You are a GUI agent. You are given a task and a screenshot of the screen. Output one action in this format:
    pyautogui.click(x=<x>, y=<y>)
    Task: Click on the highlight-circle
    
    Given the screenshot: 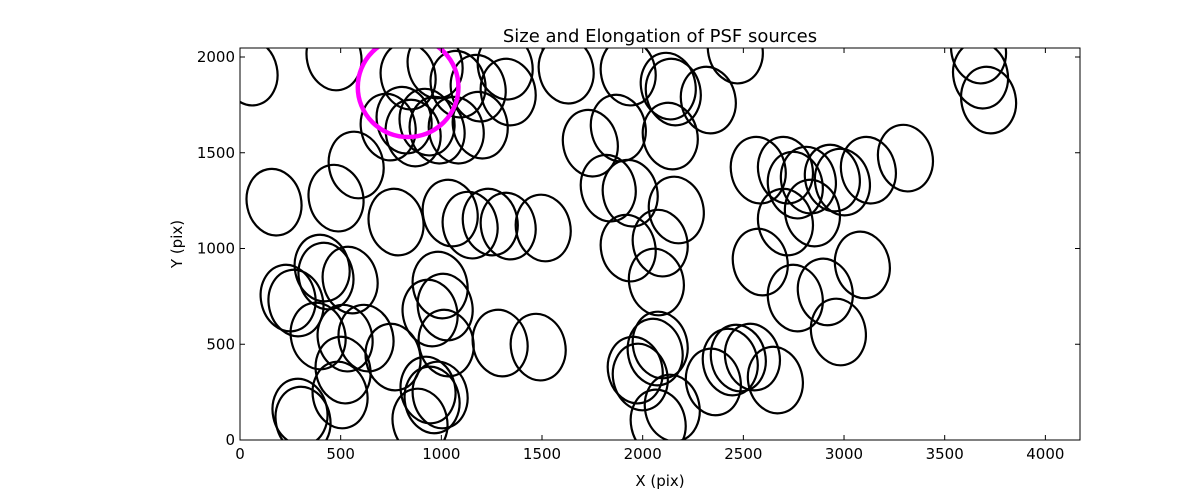 What is the action you would take?
    pyautogui.click(x=408, y=94)
    